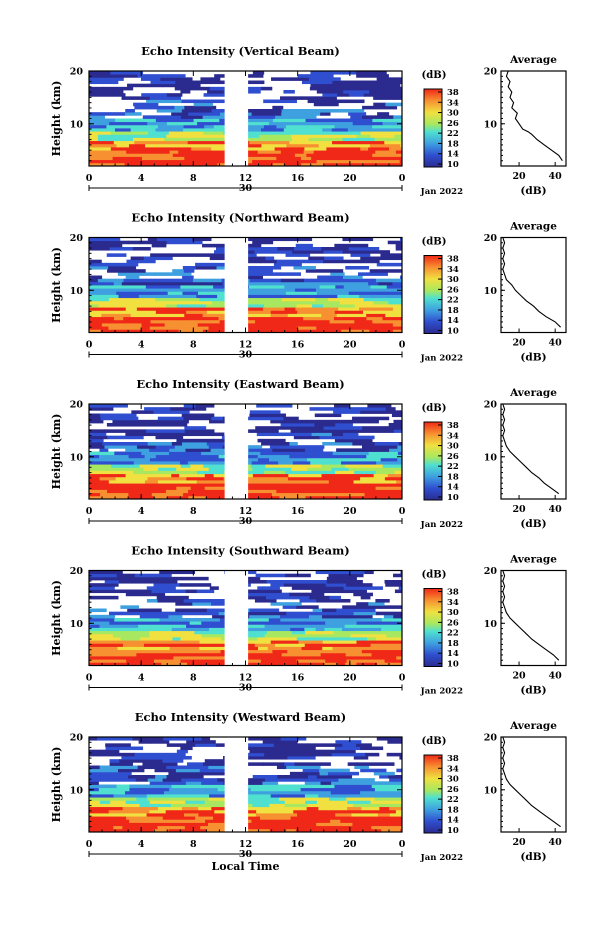 Image resolution: width=616 pixels, height=929 pixels. Describe the element at coordinates (240, 384) in the screenshot. I see `panel-title: Echo Intensity (Eastward Beam)` at that location.